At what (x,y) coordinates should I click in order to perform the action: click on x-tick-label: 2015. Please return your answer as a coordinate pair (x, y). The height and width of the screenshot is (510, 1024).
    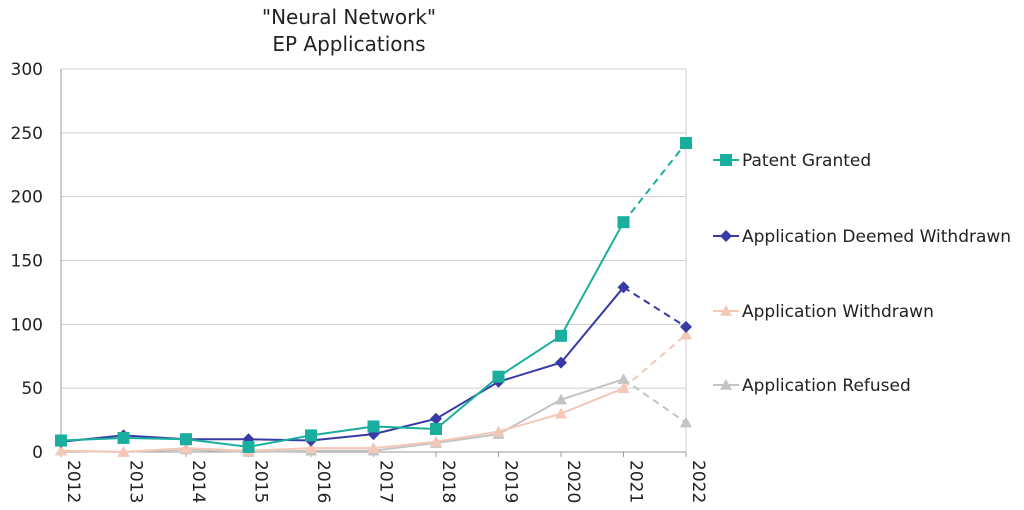
    Looking at the image, I should click on (261, 481).